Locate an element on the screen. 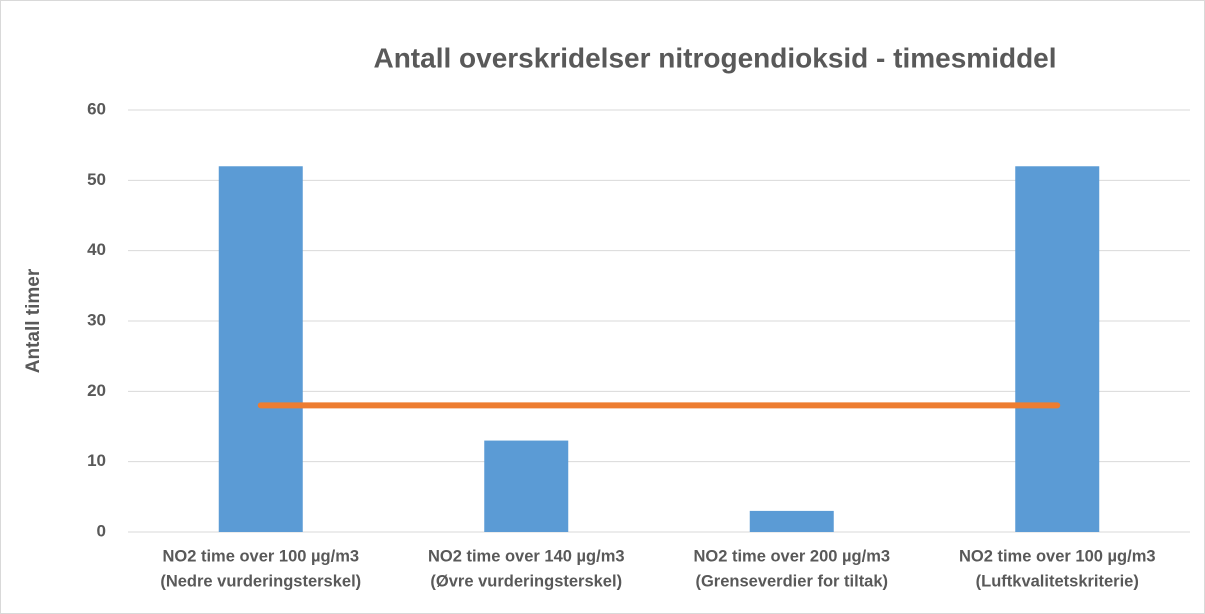 The width and height of the screenshot is (1205, 614). x-tick-label: NO2 time over 140 µg/m3 is located at coordinates (526, 556).